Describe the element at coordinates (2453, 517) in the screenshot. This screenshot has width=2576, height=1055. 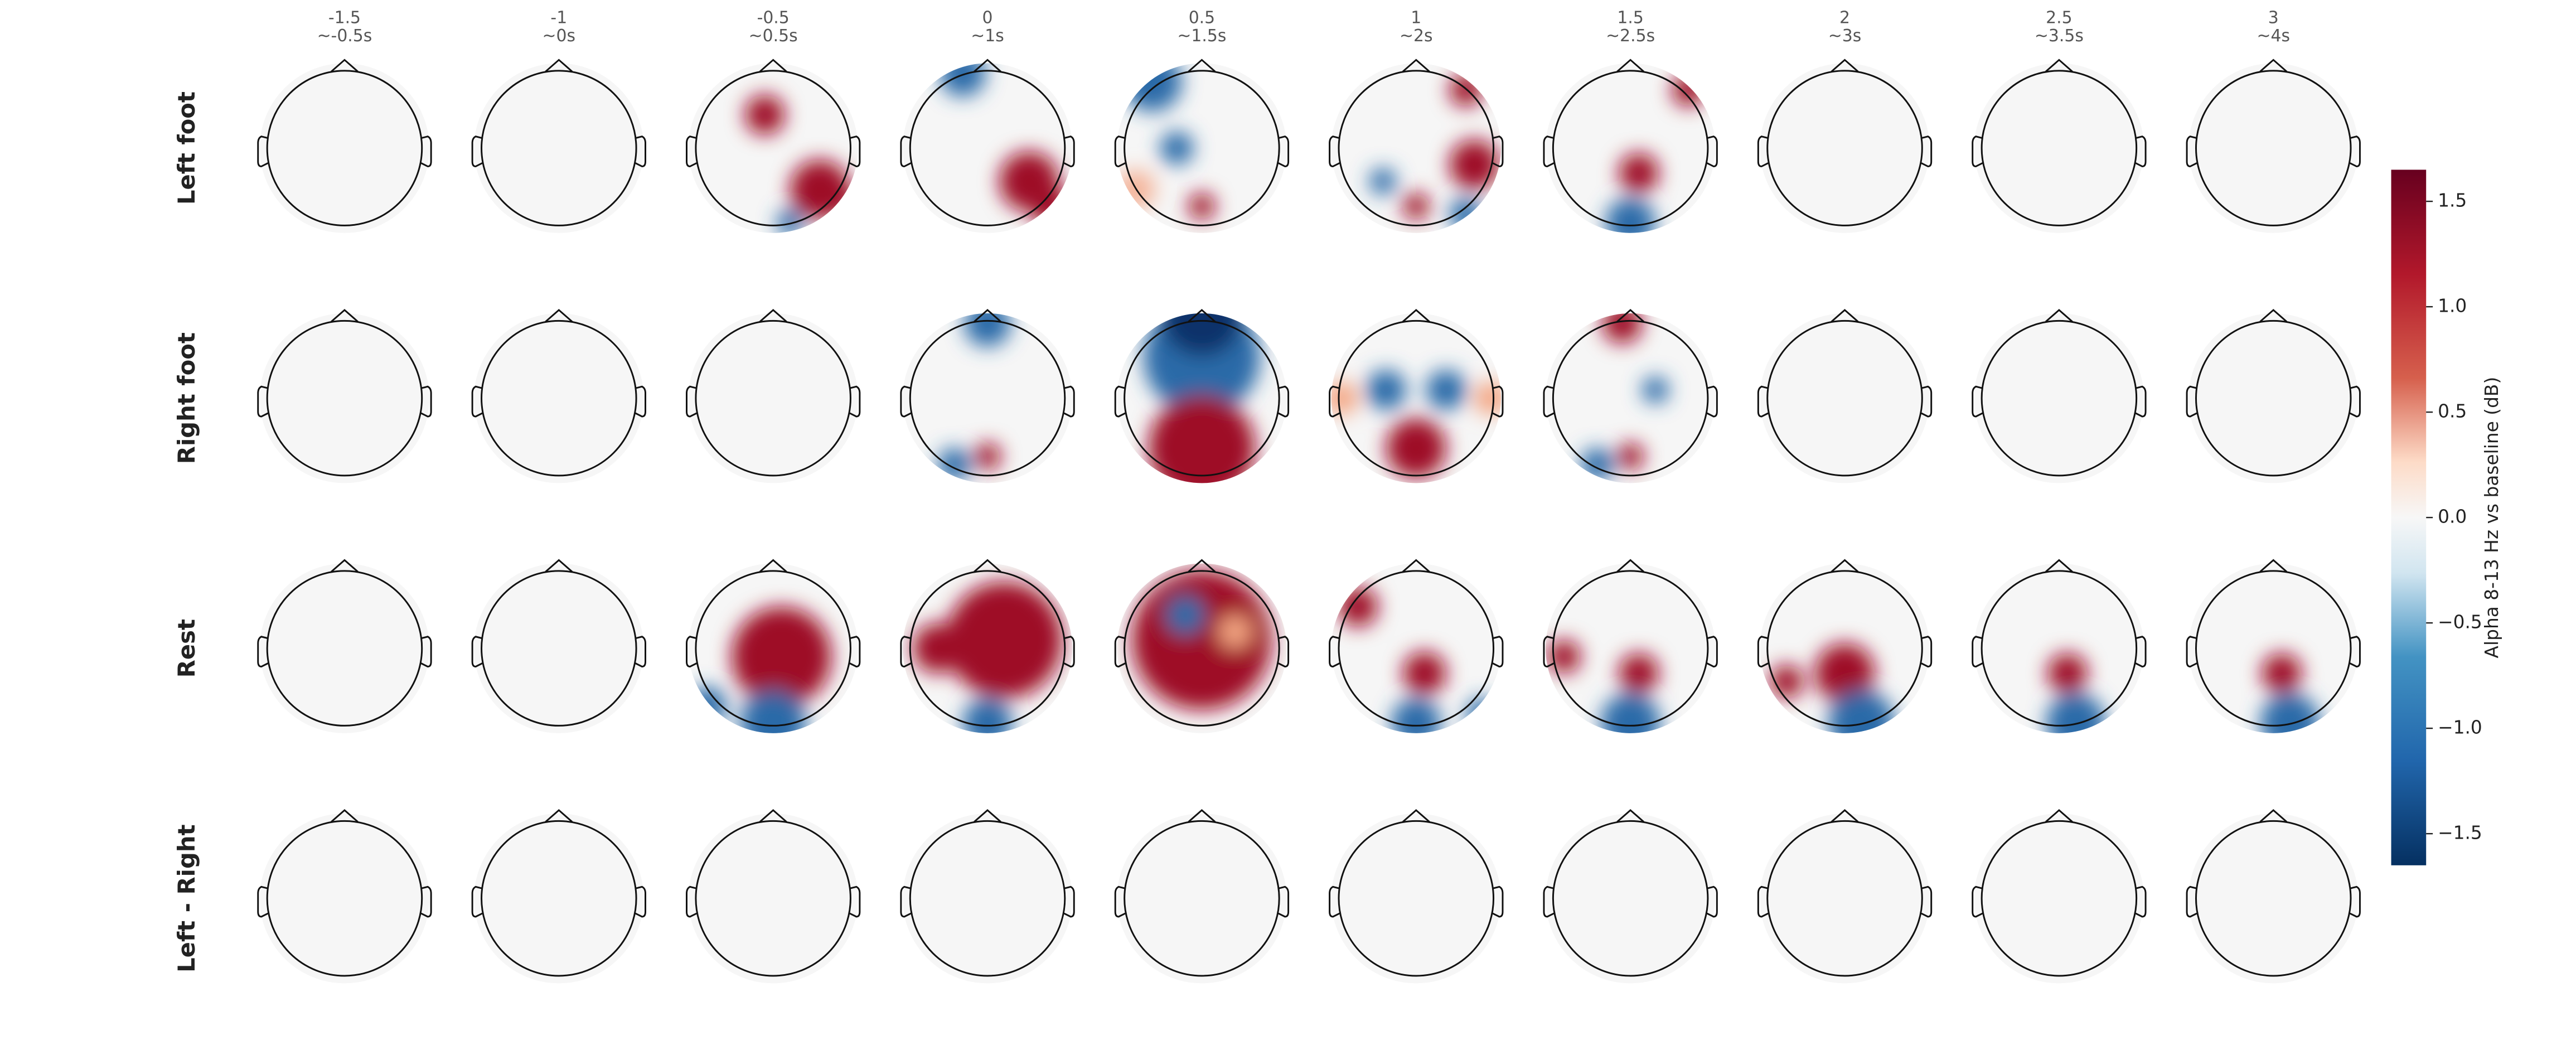
I see `colorbar-tick-label: 0.0` at that location.